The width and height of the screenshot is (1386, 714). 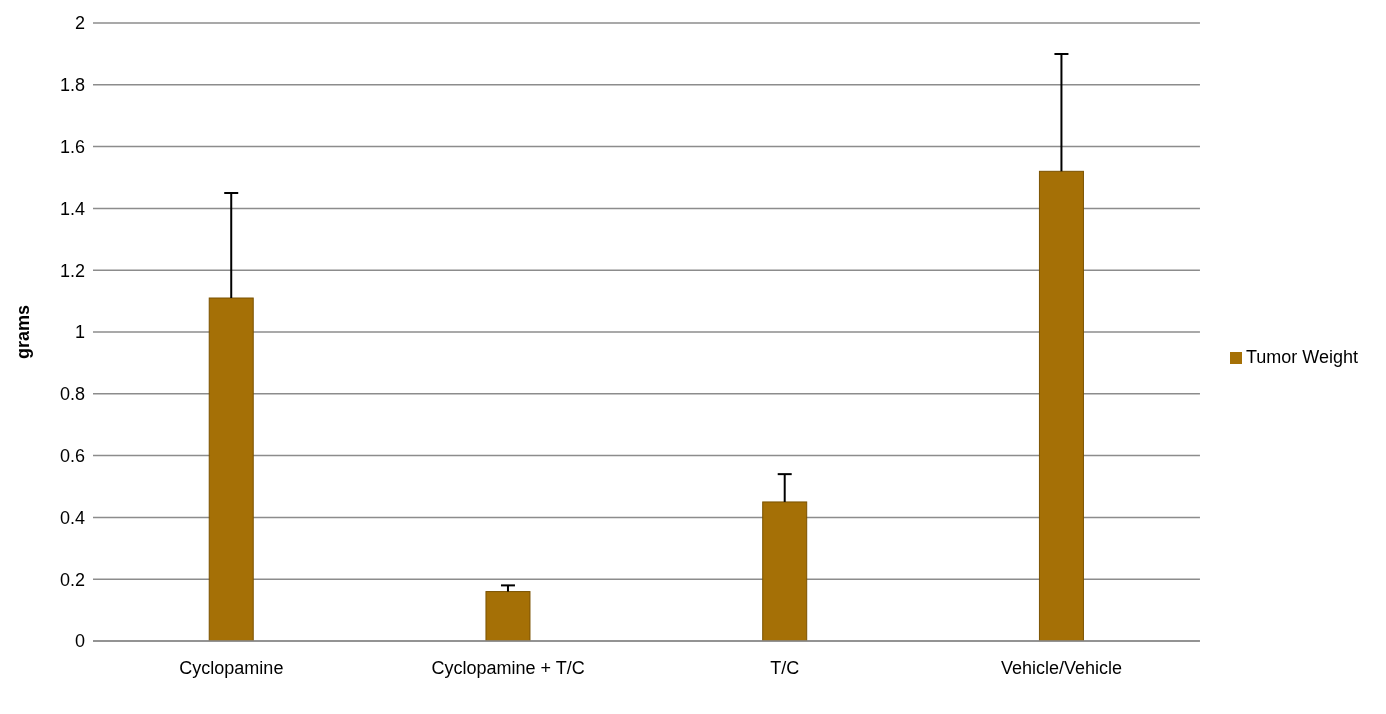 I want to click on y-tick-label: 0.6, so click(x=72, y=455).